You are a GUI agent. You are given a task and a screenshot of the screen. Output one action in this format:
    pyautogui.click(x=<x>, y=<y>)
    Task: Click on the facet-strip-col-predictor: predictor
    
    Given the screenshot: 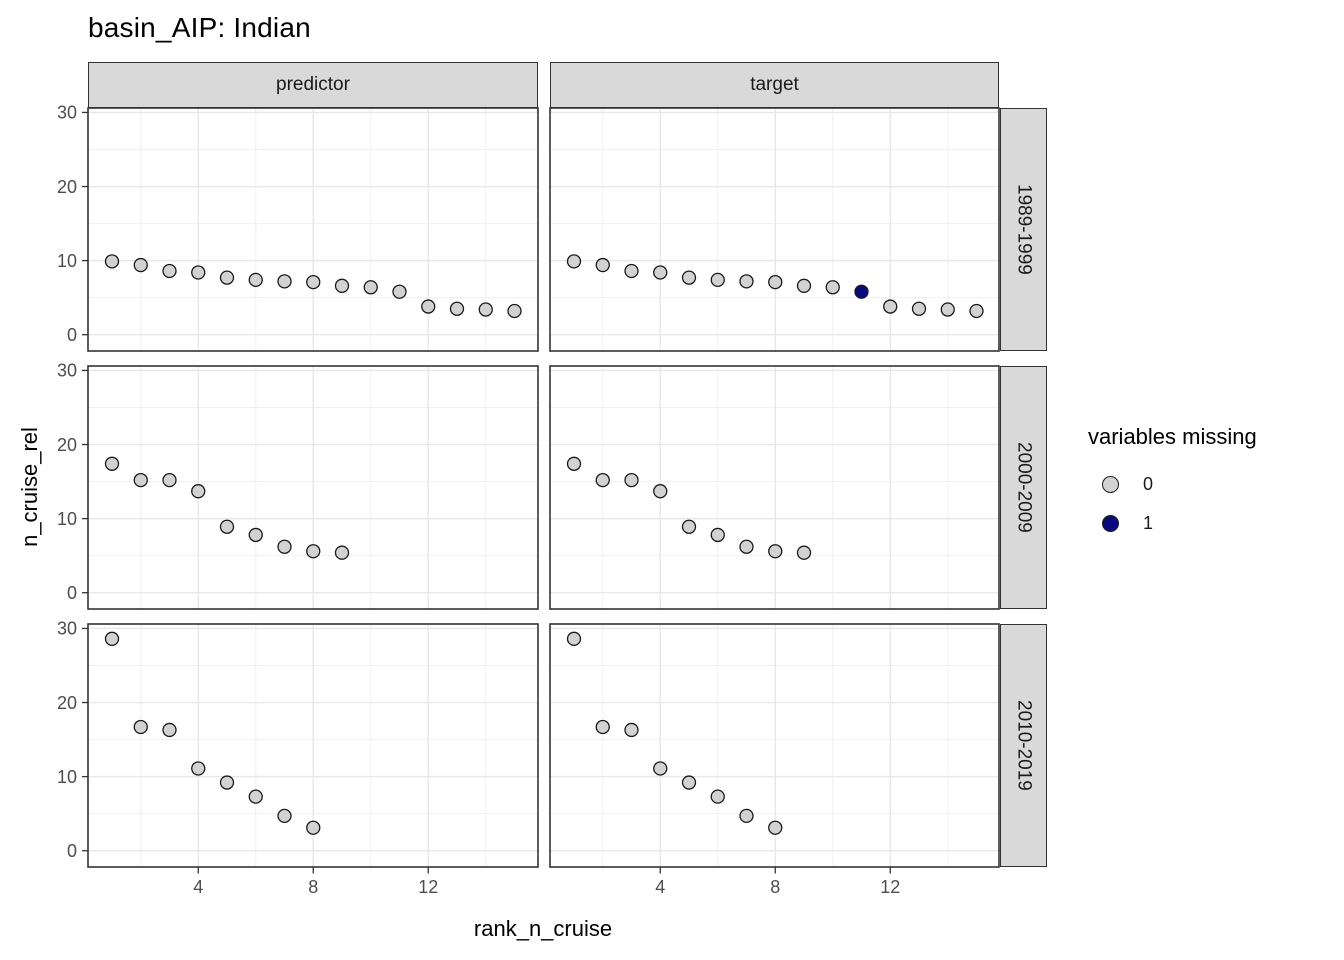 What is the action you would take?
    pyautogui.click(x=313, y=85)
    